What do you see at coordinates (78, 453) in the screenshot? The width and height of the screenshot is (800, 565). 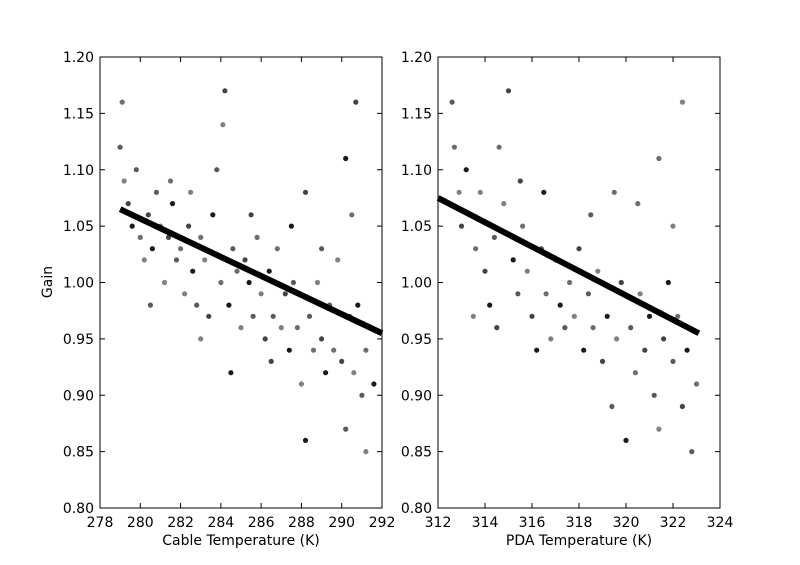 I see `left-y-tick-label: 0.85` at bounding box center [78, 453].